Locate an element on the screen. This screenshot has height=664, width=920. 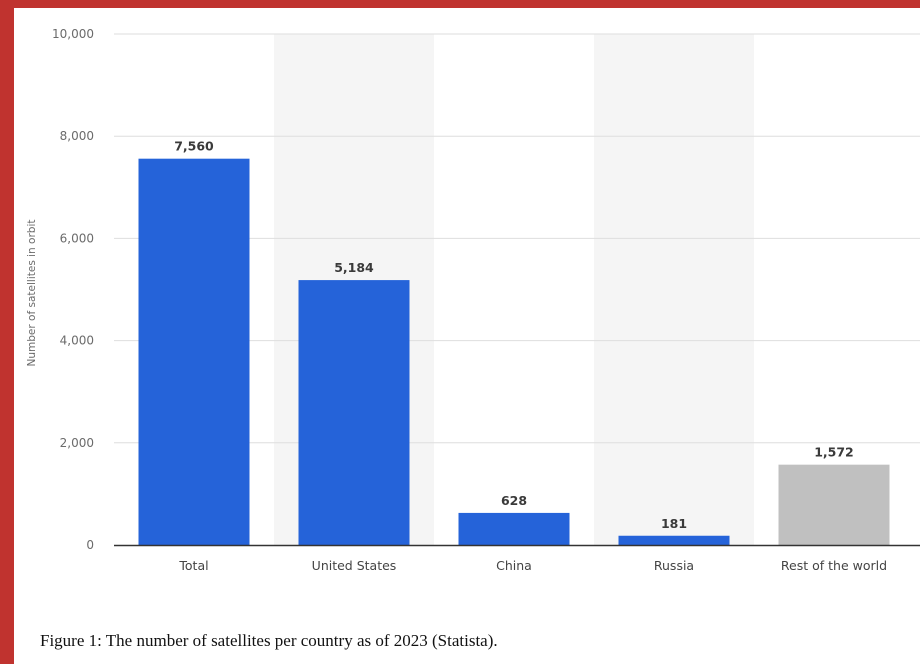
data-label: 5,184 is located at coordinates (354, 267).